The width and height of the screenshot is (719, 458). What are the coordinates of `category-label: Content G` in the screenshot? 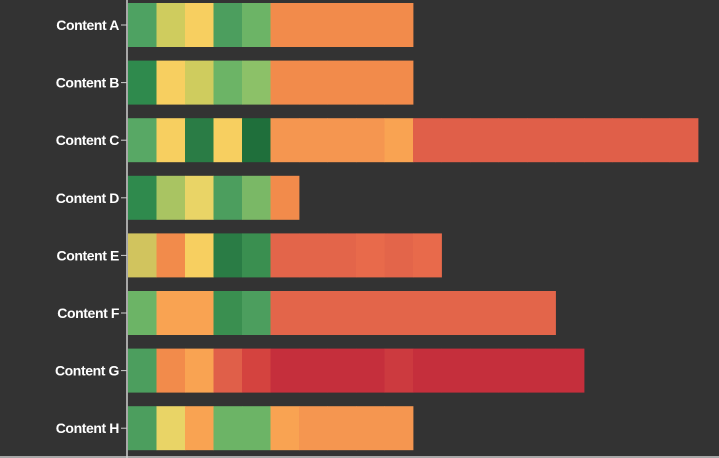 It's located at (87, 371).